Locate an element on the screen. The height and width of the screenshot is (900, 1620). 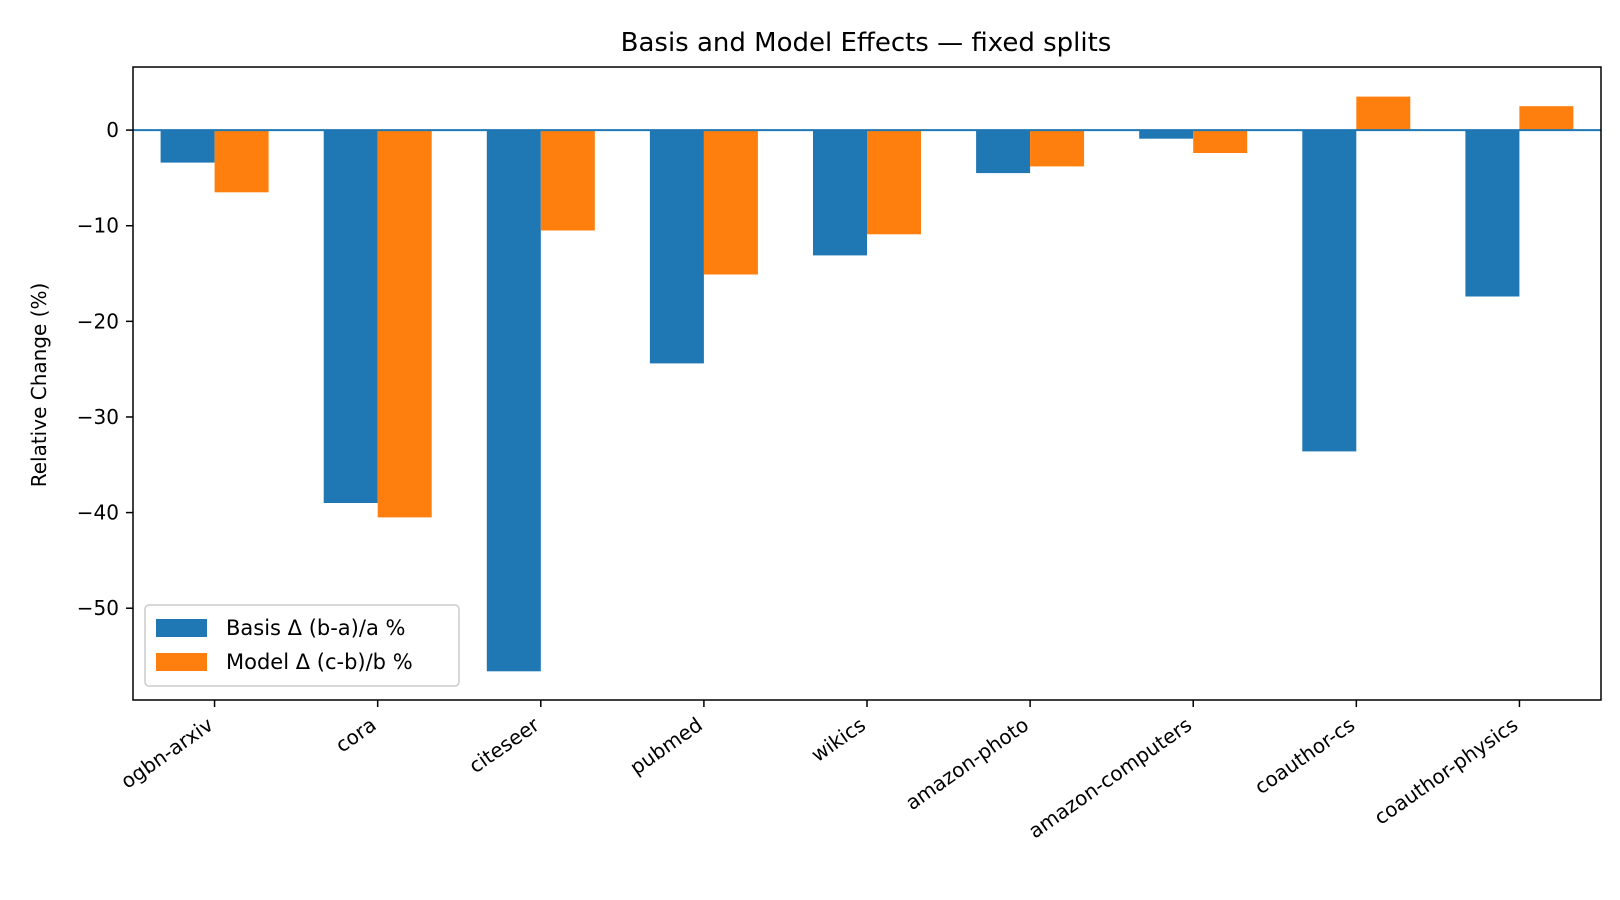
x-tick-label: cora is located at coordinates (356, 734).